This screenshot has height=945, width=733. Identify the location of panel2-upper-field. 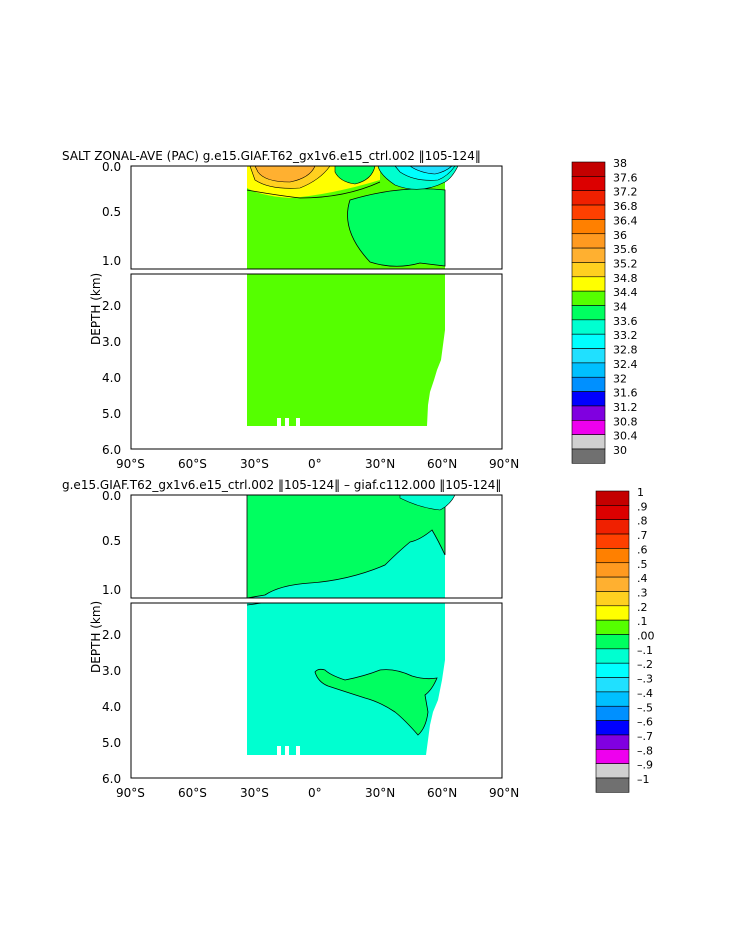
(351, 546).